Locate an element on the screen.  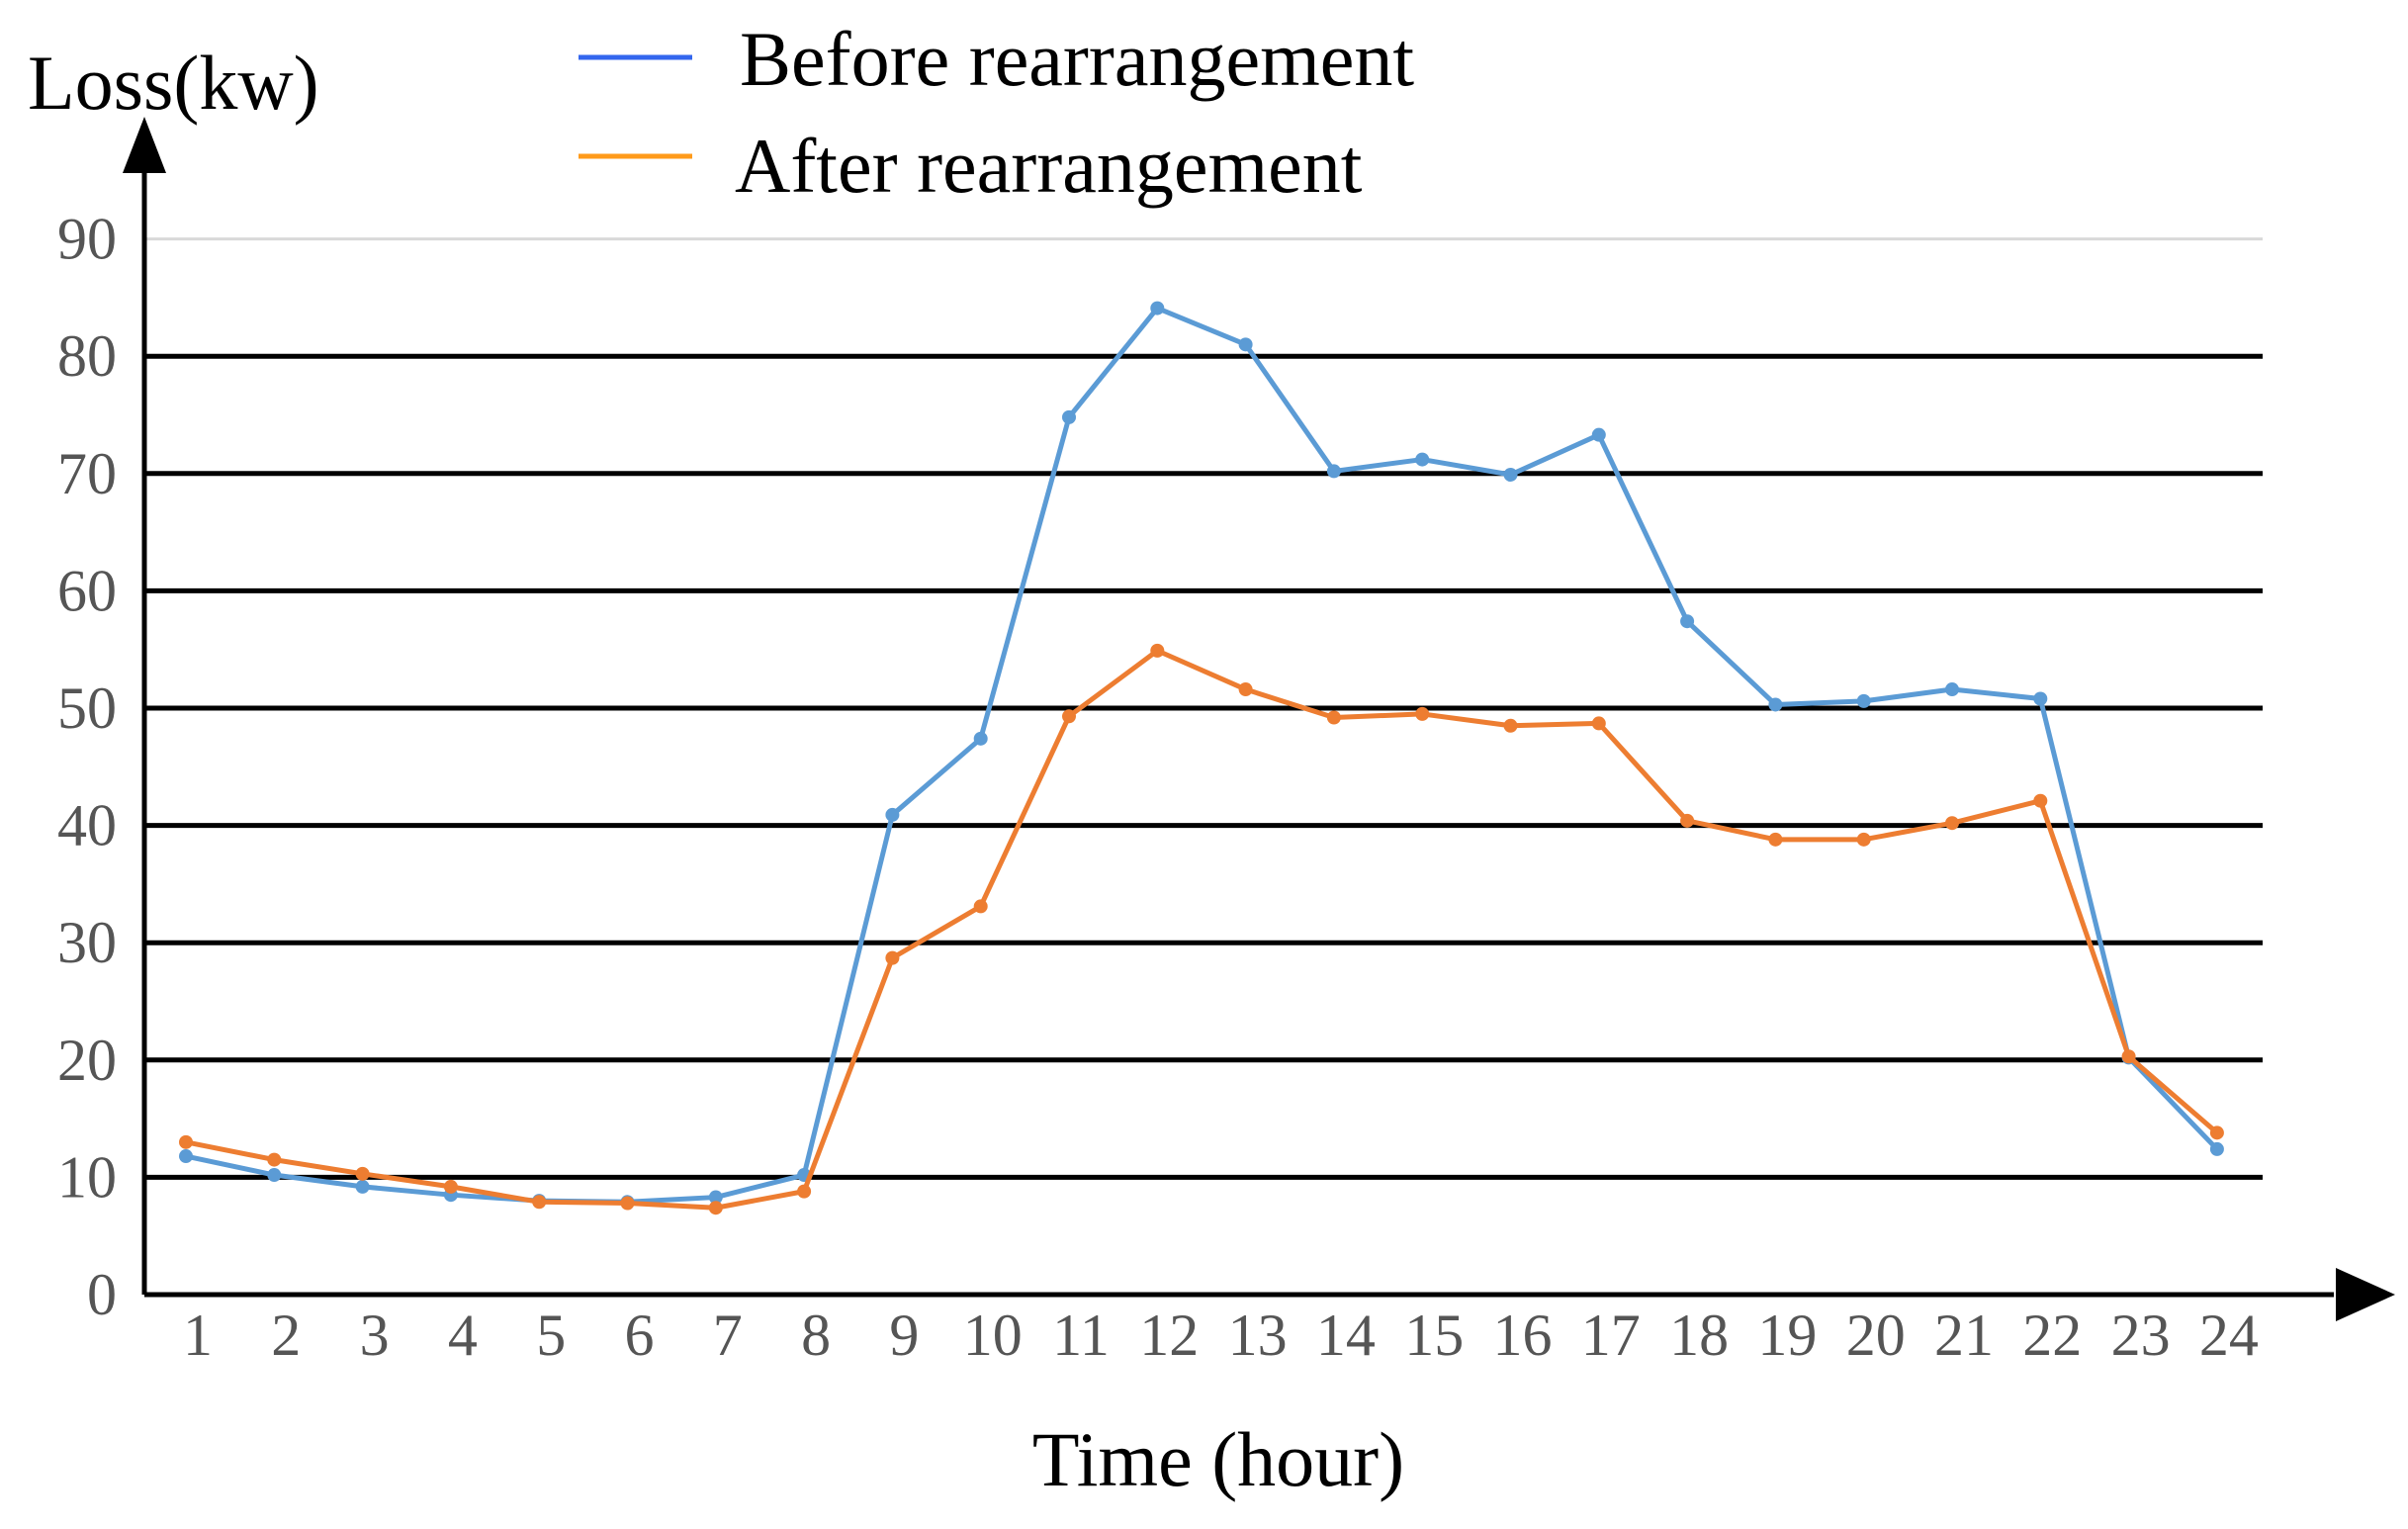
x-tick-label-2: 2 is located at coordinates (286, 1335).